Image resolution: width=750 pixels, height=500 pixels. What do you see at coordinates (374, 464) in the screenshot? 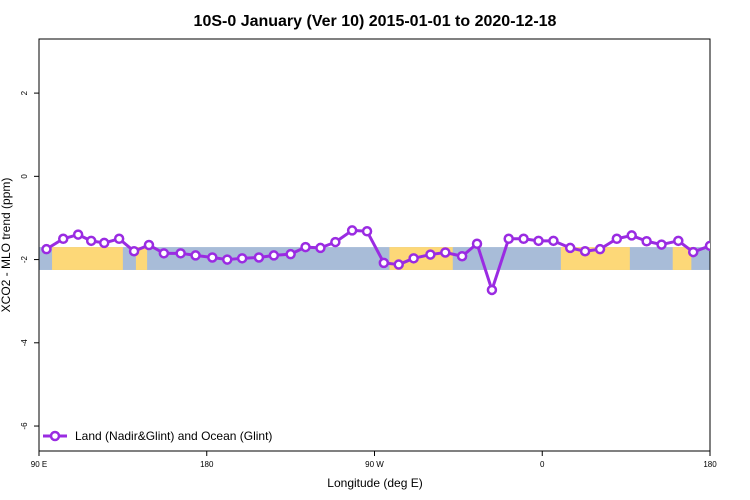
I see `x-tick-label: 90 W` at bounding box center [374, 464].